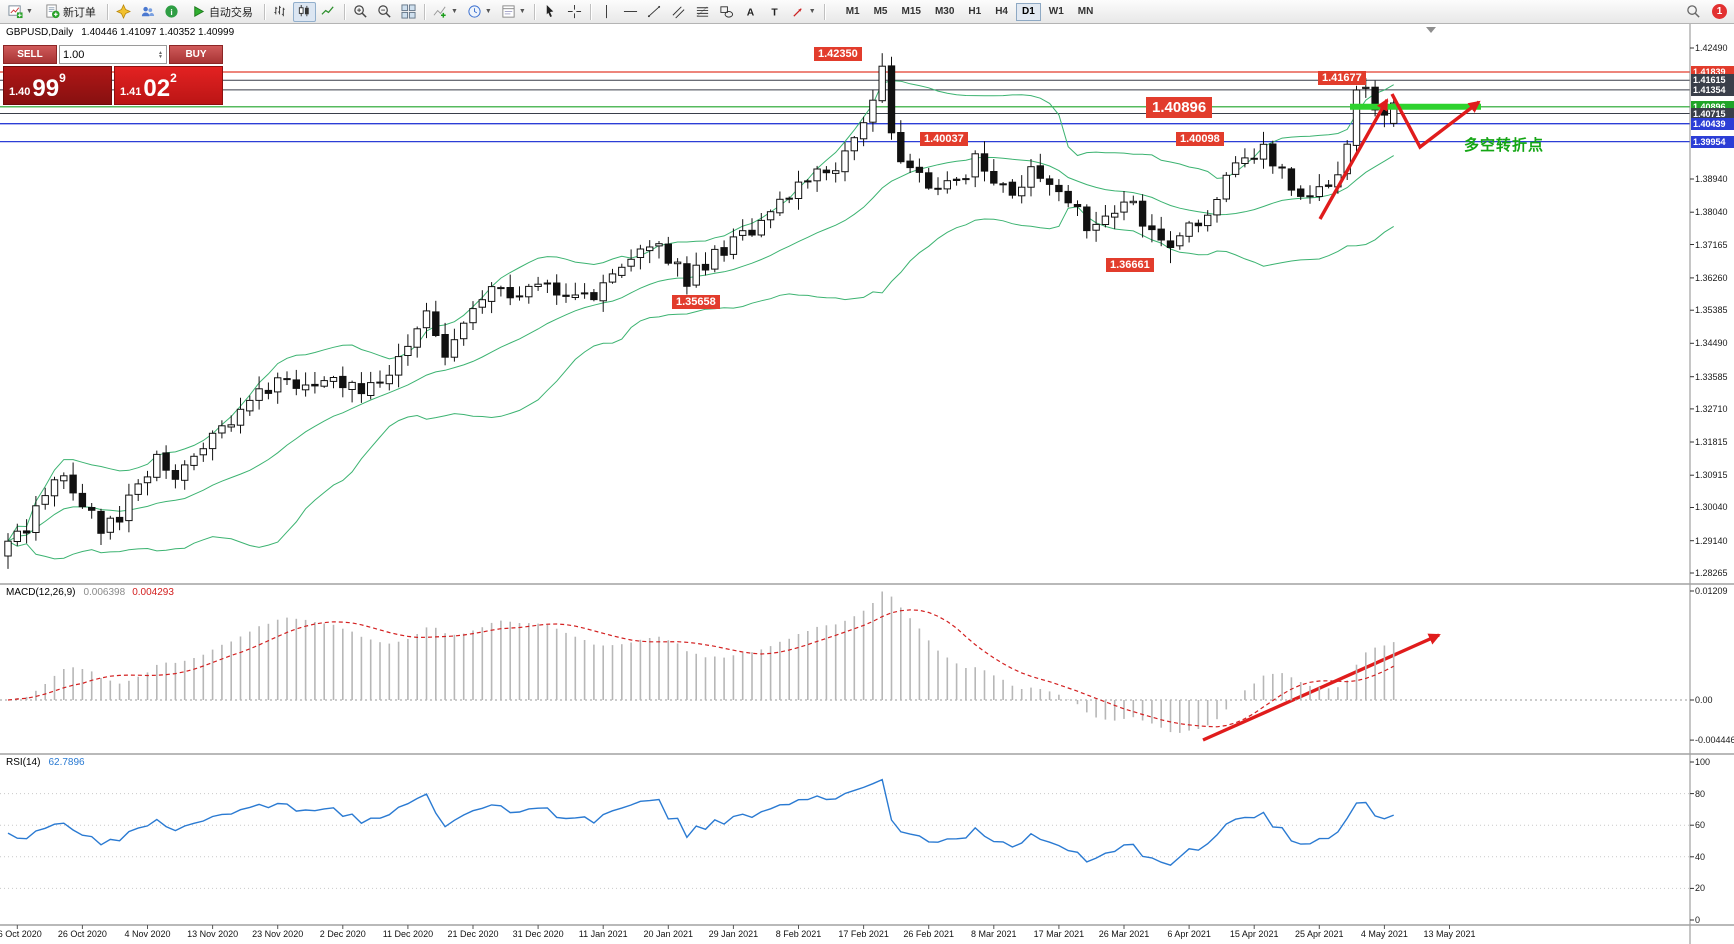  What do you see at coordinates (1700, 856) in the screenshot?
I see `rsi-axis-tick: 40` at bounding box center [1700, 856].